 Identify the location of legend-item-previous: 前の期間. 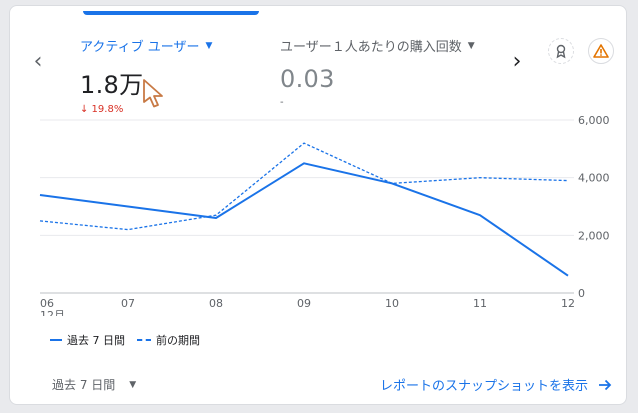
(168, 340).